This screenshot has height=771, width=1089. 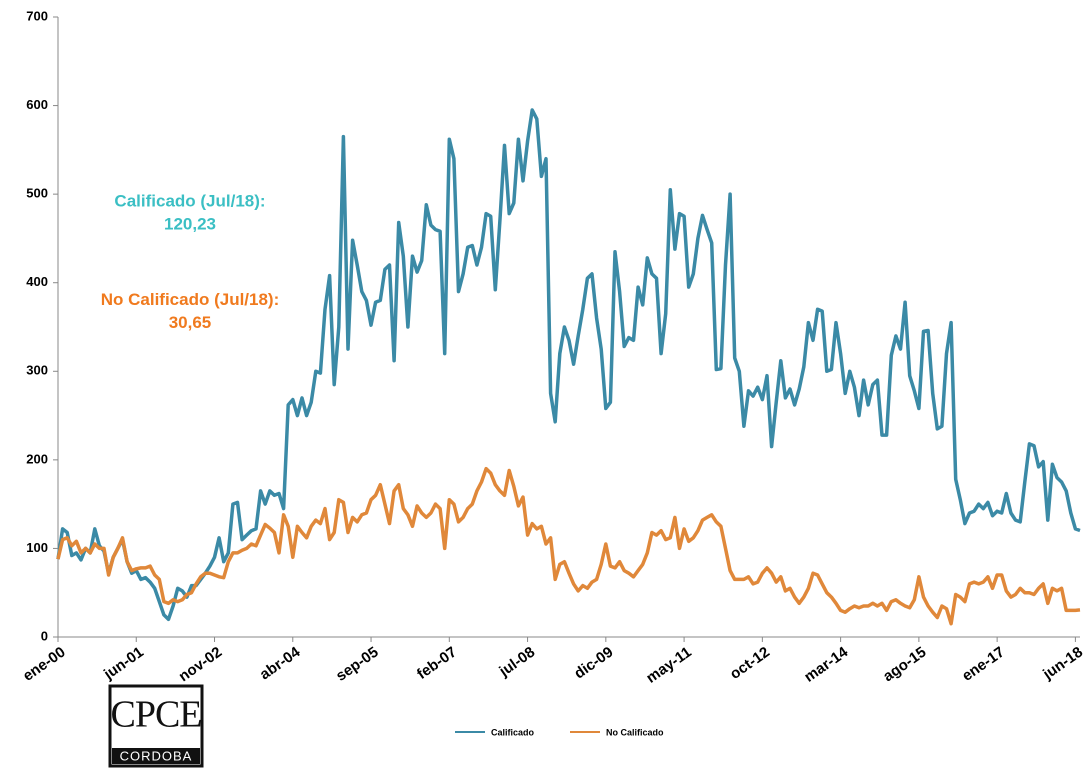 What do you see at coordinates (37, 370) in the screenshot?
I see `y-tick-label: 300` at bounding box center [37, 370].